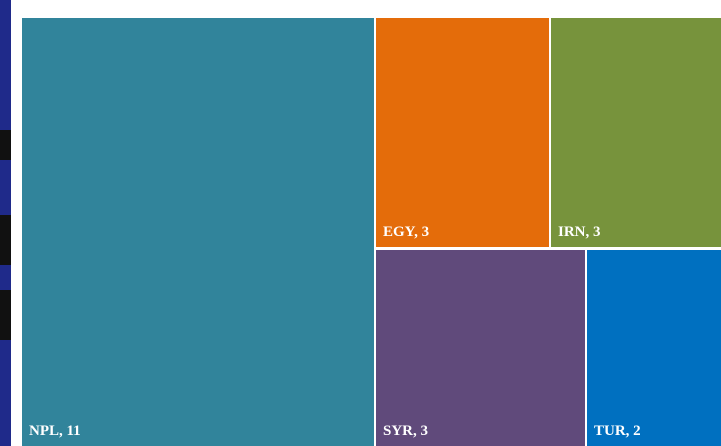 This screenshot has height=446, width=721. Describe the element at coordinates (405, 431) in the screenshot. I see `tile-label-syr: SYR, 3` at that location.